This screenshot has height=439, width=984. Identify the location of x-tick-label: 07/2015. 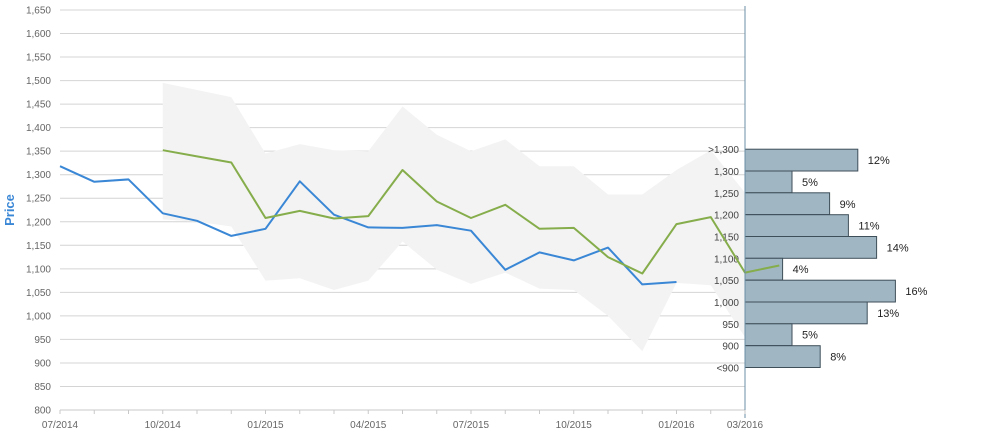
(471, 425).